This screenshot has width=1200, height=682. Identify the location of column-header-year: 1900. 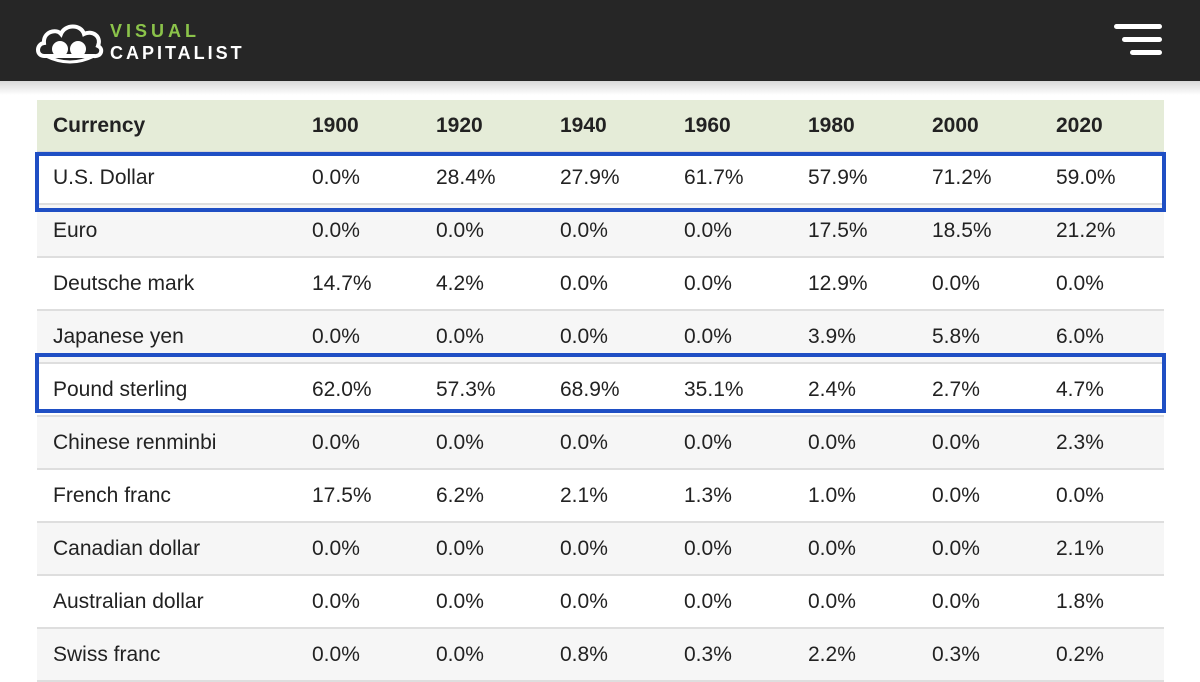
(358, 126).